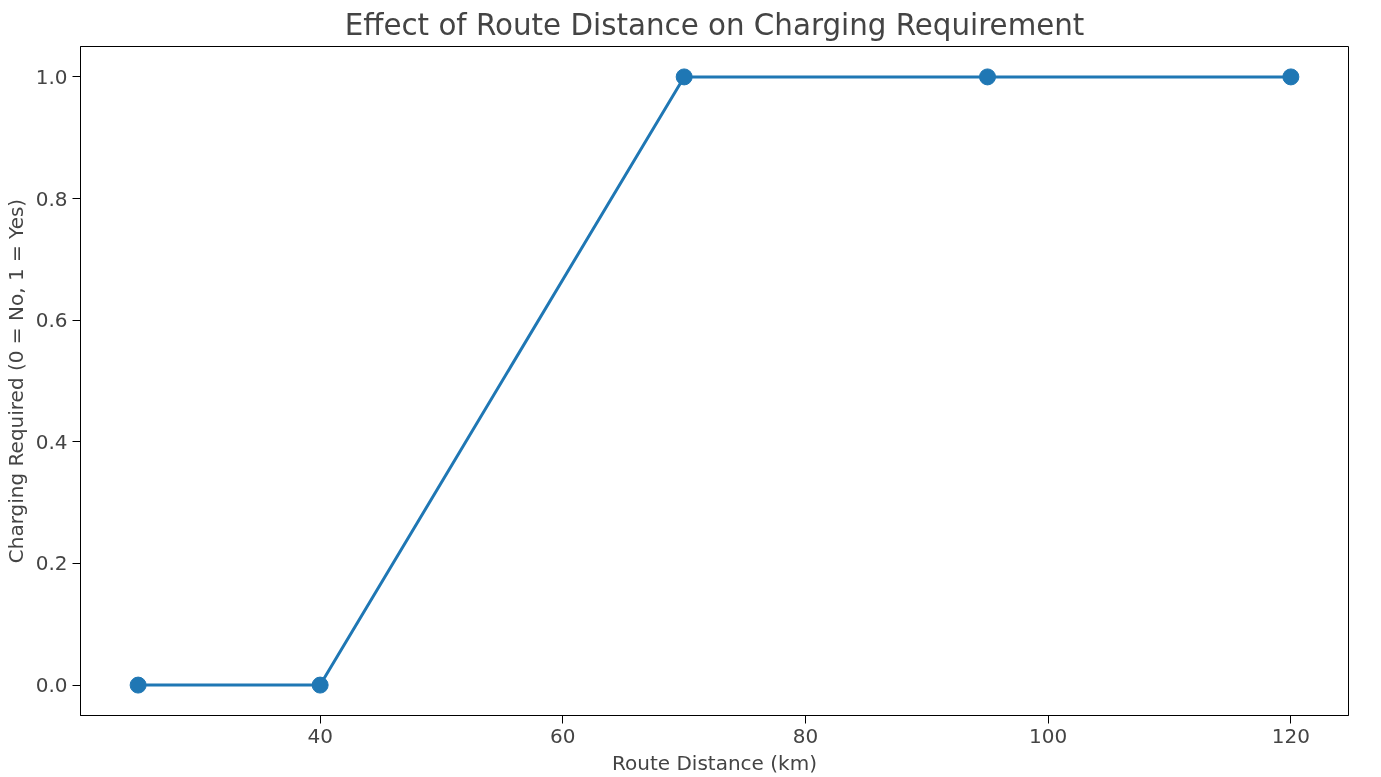 The width and height of the screenshot is (1381, 777). I want to click on y-tick-label: 0.2, so click(51, 563).